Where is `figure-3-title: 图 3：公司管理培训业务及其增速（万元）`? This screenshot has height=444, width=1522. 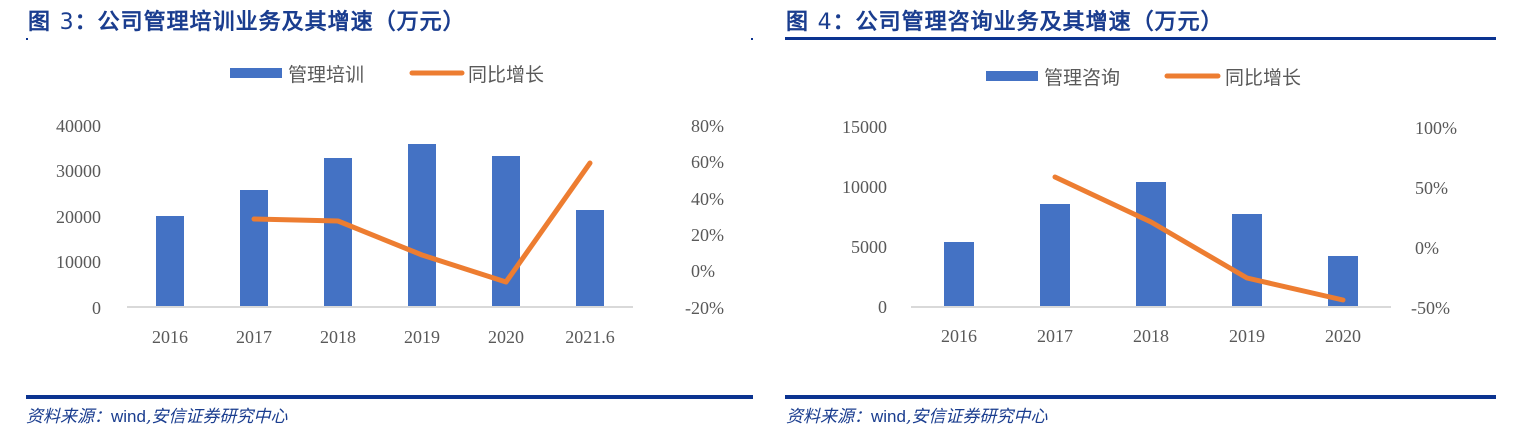 figure-3-title: 图 3：公司管理培训业务及其增速（万元） is located at coordinates (247, 20).